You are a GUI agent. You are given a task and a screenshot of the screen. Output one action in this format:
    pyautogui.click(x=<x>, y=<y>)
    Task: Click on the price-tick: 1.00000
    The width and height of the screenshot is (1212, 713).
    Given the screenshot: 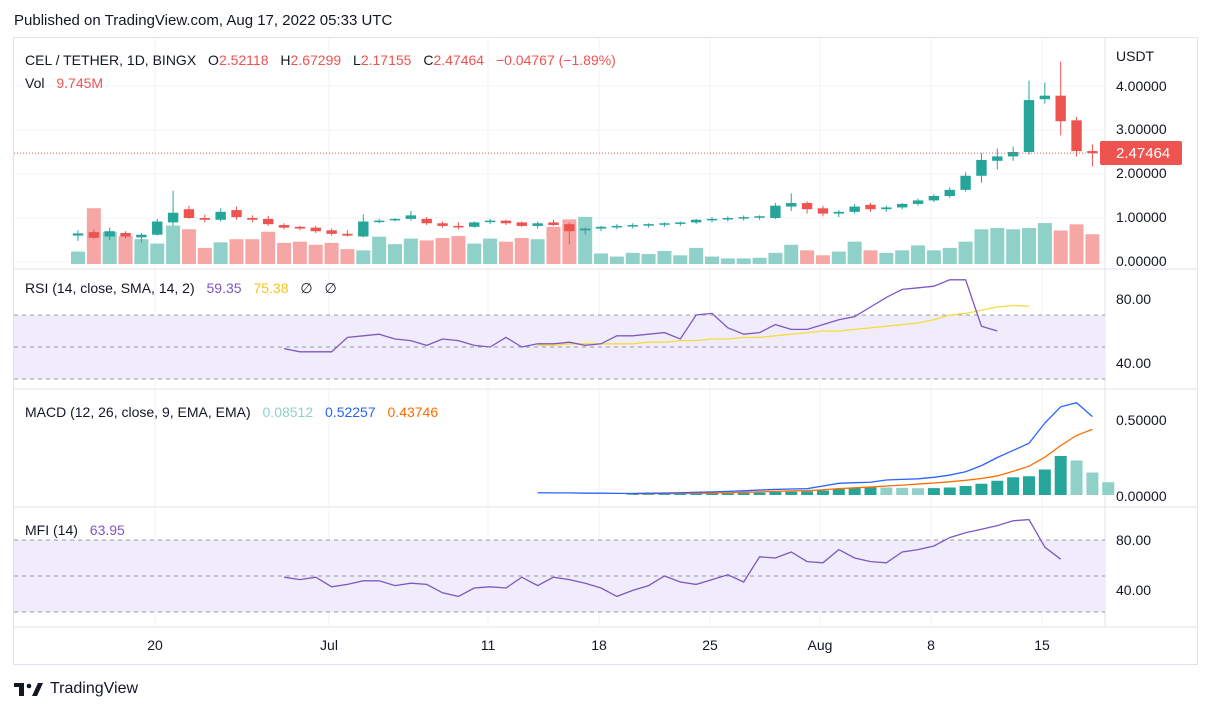 What is the action you would take?
    pyautogui.click(x=1141, y=217)
    